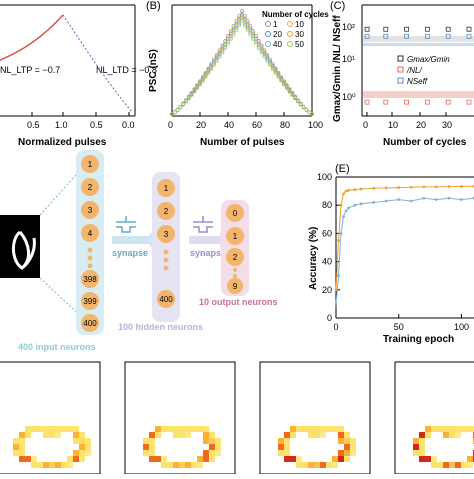 The height and width of the screenshot is (479, 474). What do you see at coordinates (201, 125) in the screenshot?
I see `panel-b-xtick: 20` at bounding box center [201, 125].